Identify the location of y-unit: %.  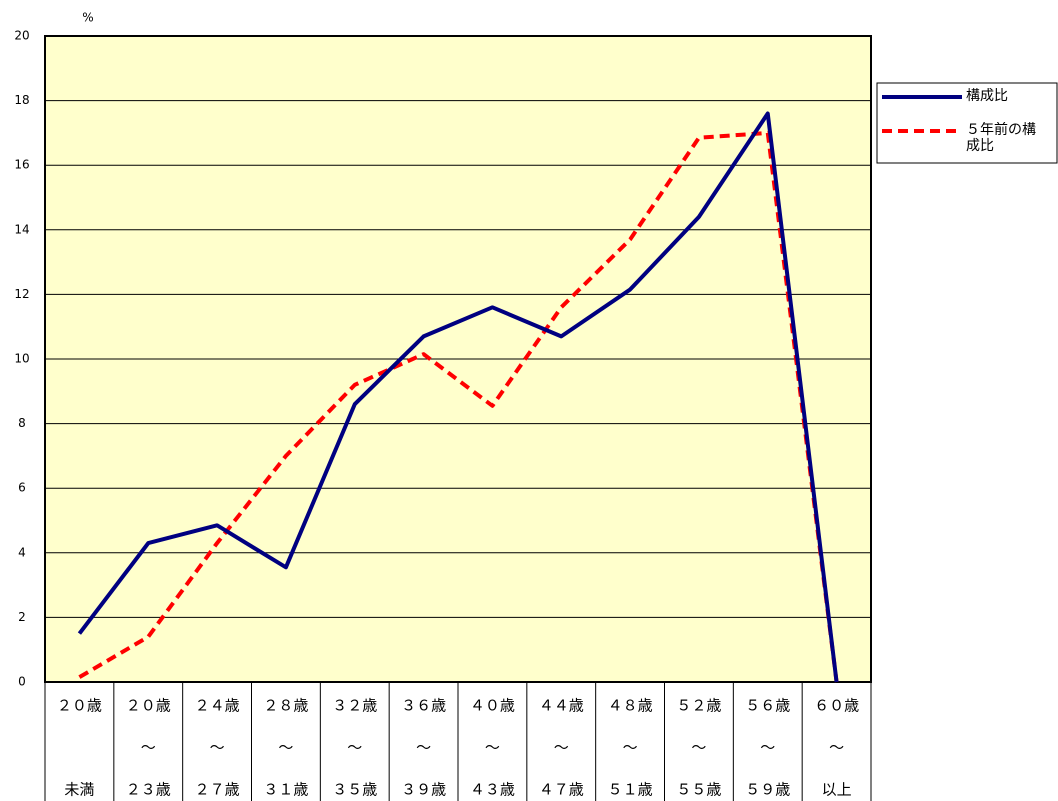
(87, 18).